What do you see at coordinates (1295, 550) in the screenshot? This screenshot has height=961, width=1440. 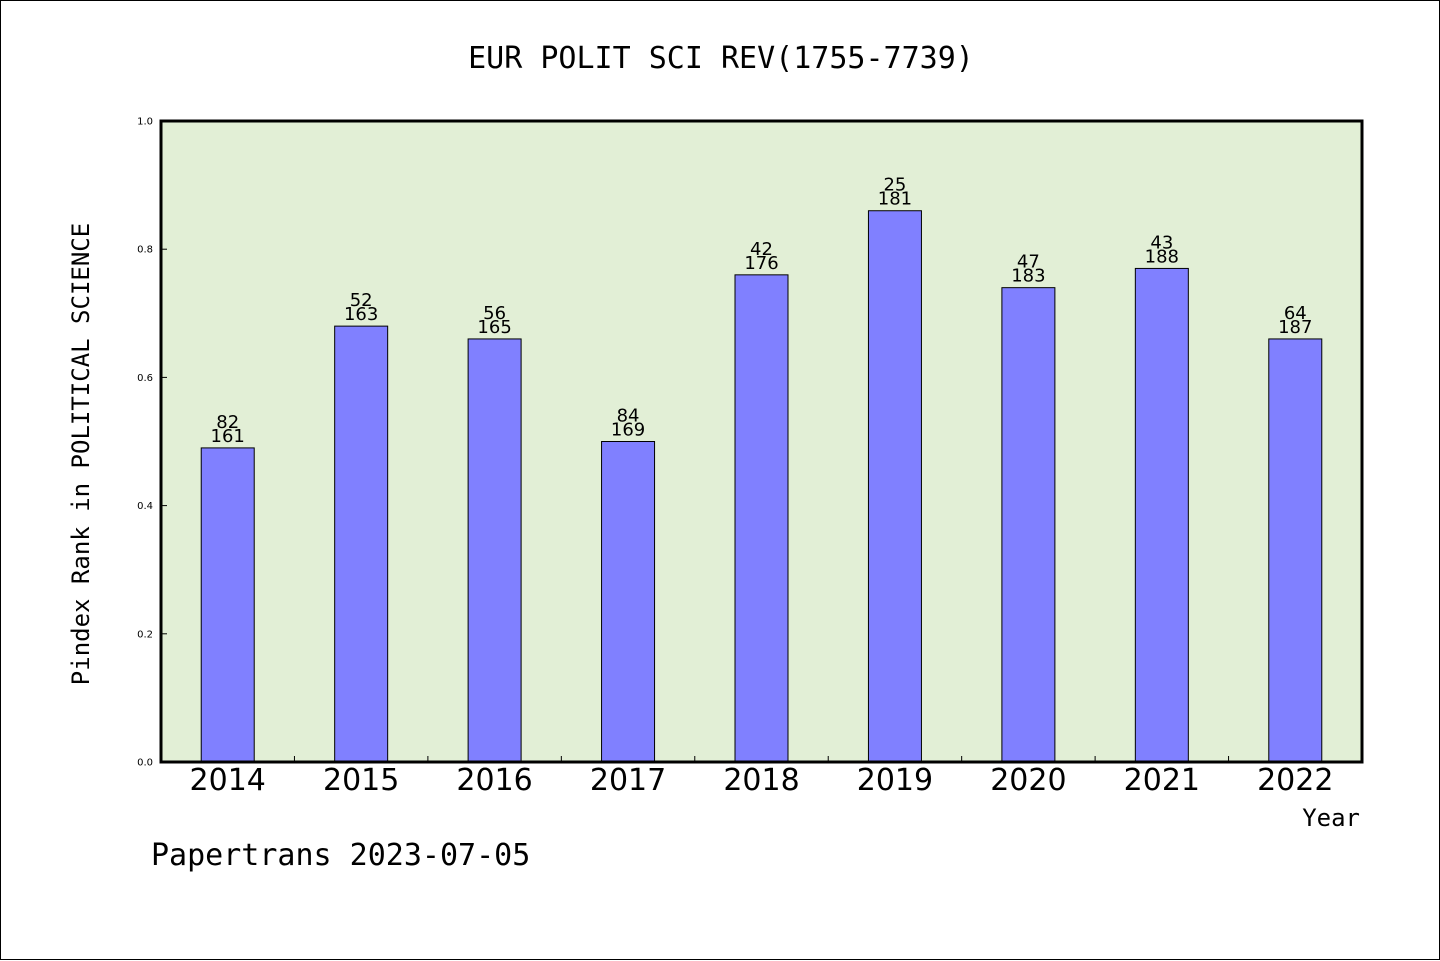 I see `bar-2022` at bounding box center [1295, 550].